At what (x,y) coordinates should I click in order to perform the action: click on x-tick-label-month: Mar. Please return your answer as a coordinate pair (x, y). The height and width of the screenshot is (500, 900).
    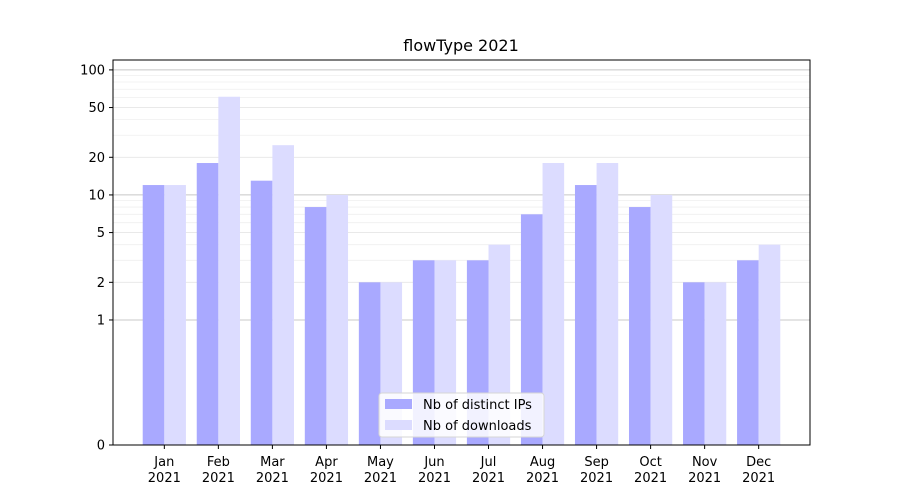
    Looking at the image, I should click on (272, 462).